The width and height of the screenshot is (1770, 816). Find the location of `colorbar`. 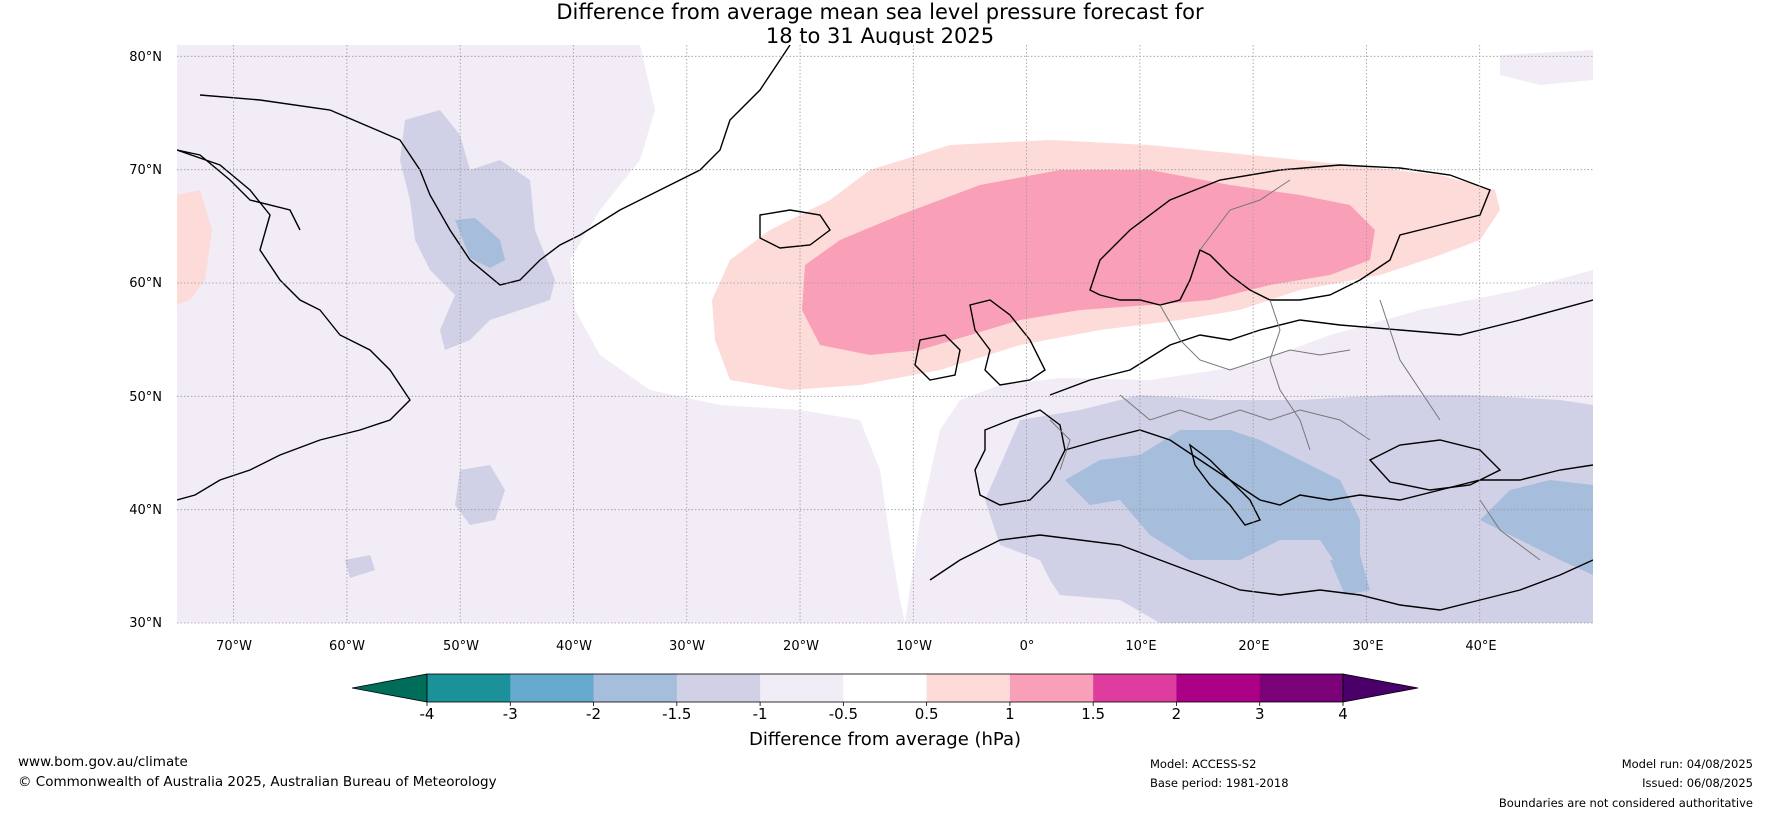

colorbar is located at coordinates (885, 689).